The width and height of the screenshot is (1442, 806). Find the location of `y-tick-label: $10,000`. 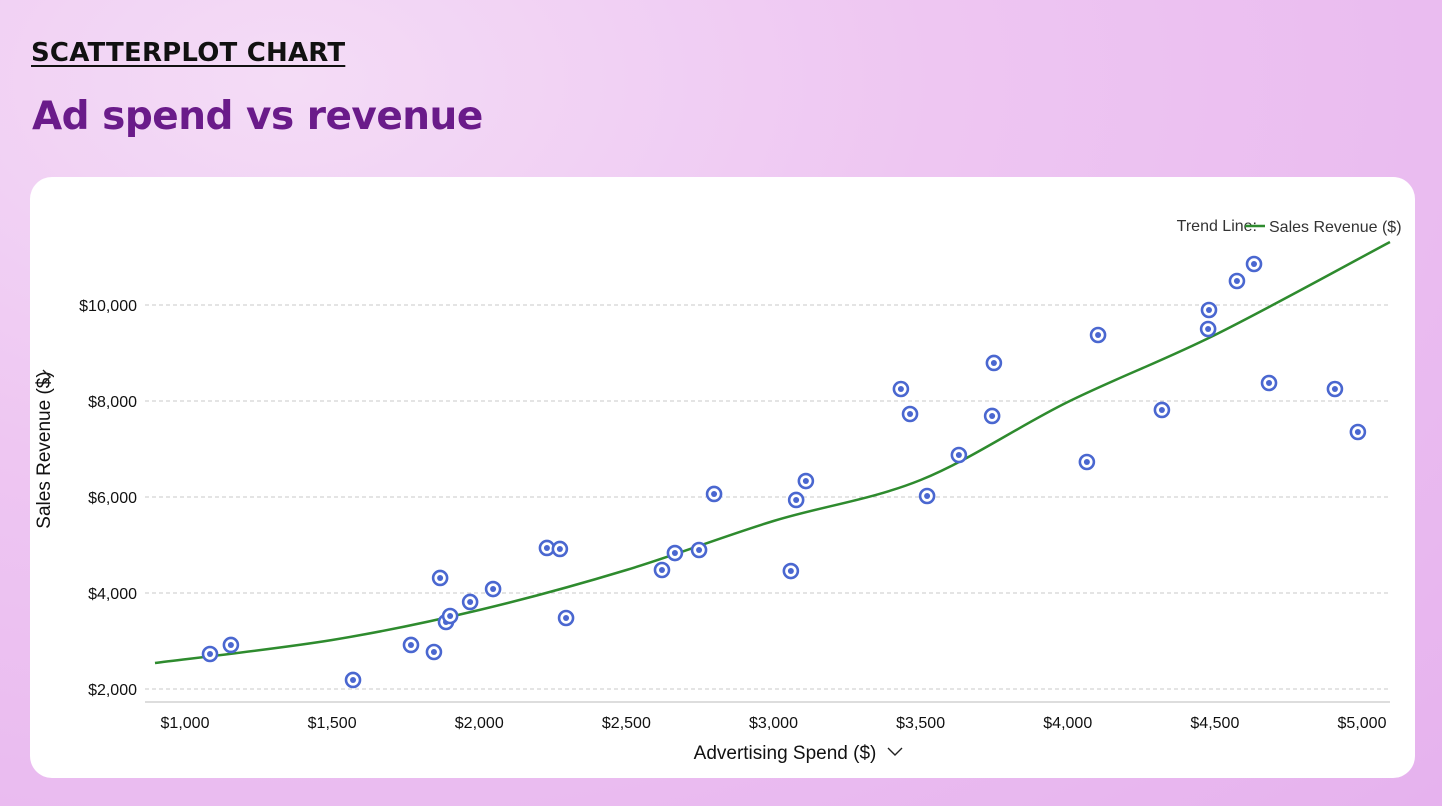

y-tick-label: $10,000 is located at coordinates (108, 306).